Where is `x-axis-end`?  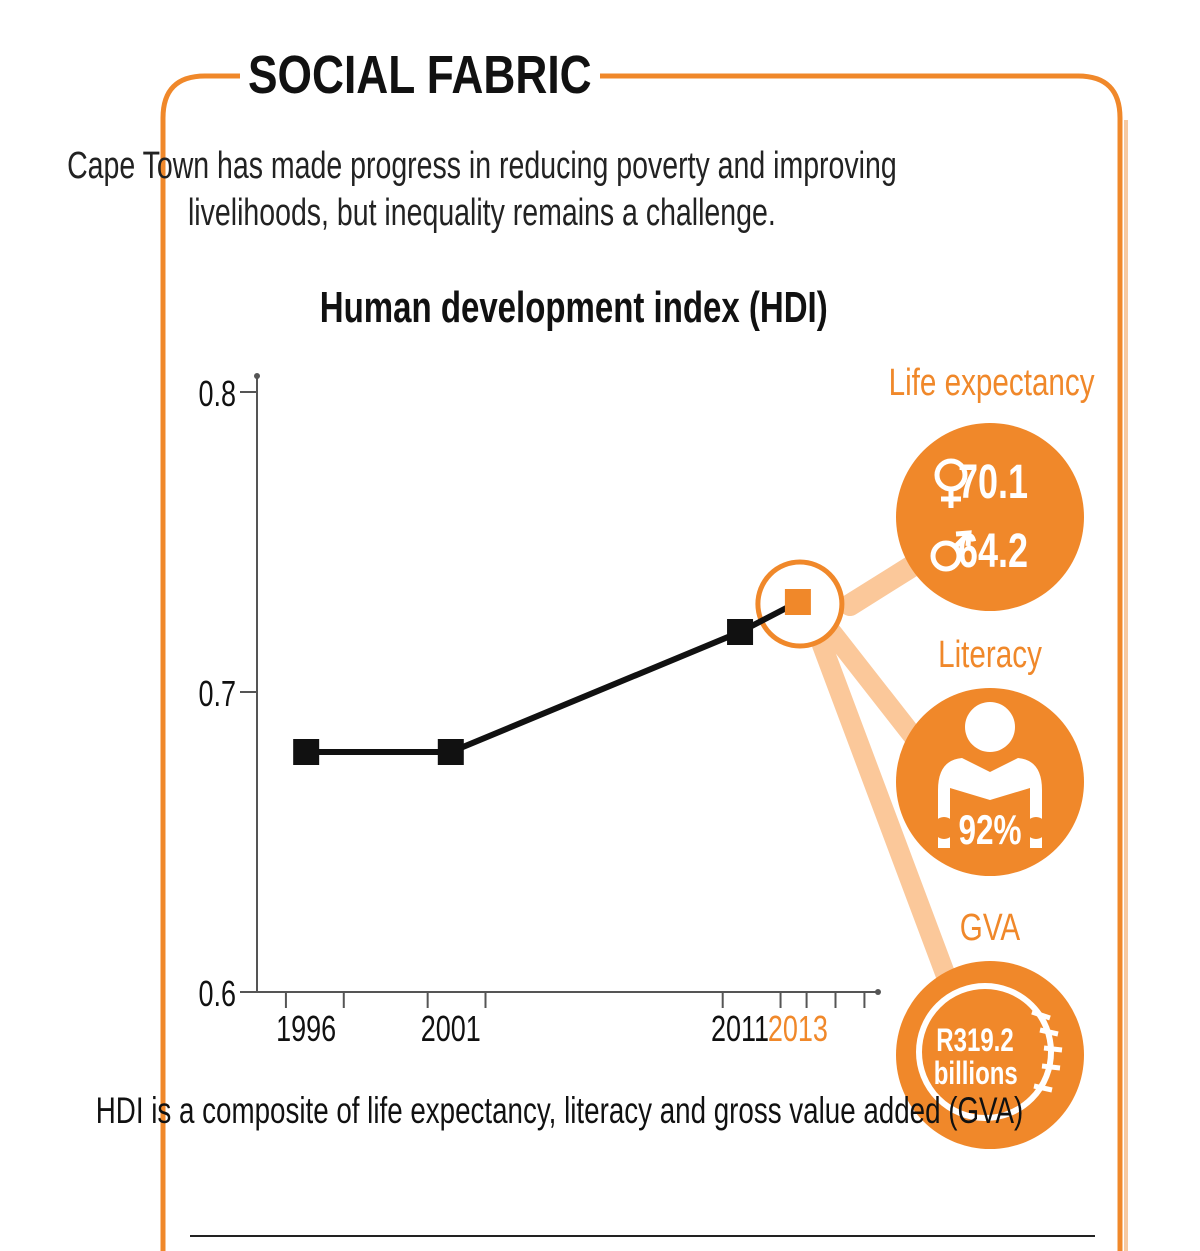
x-axis-end is located at coordinates (878, 992).